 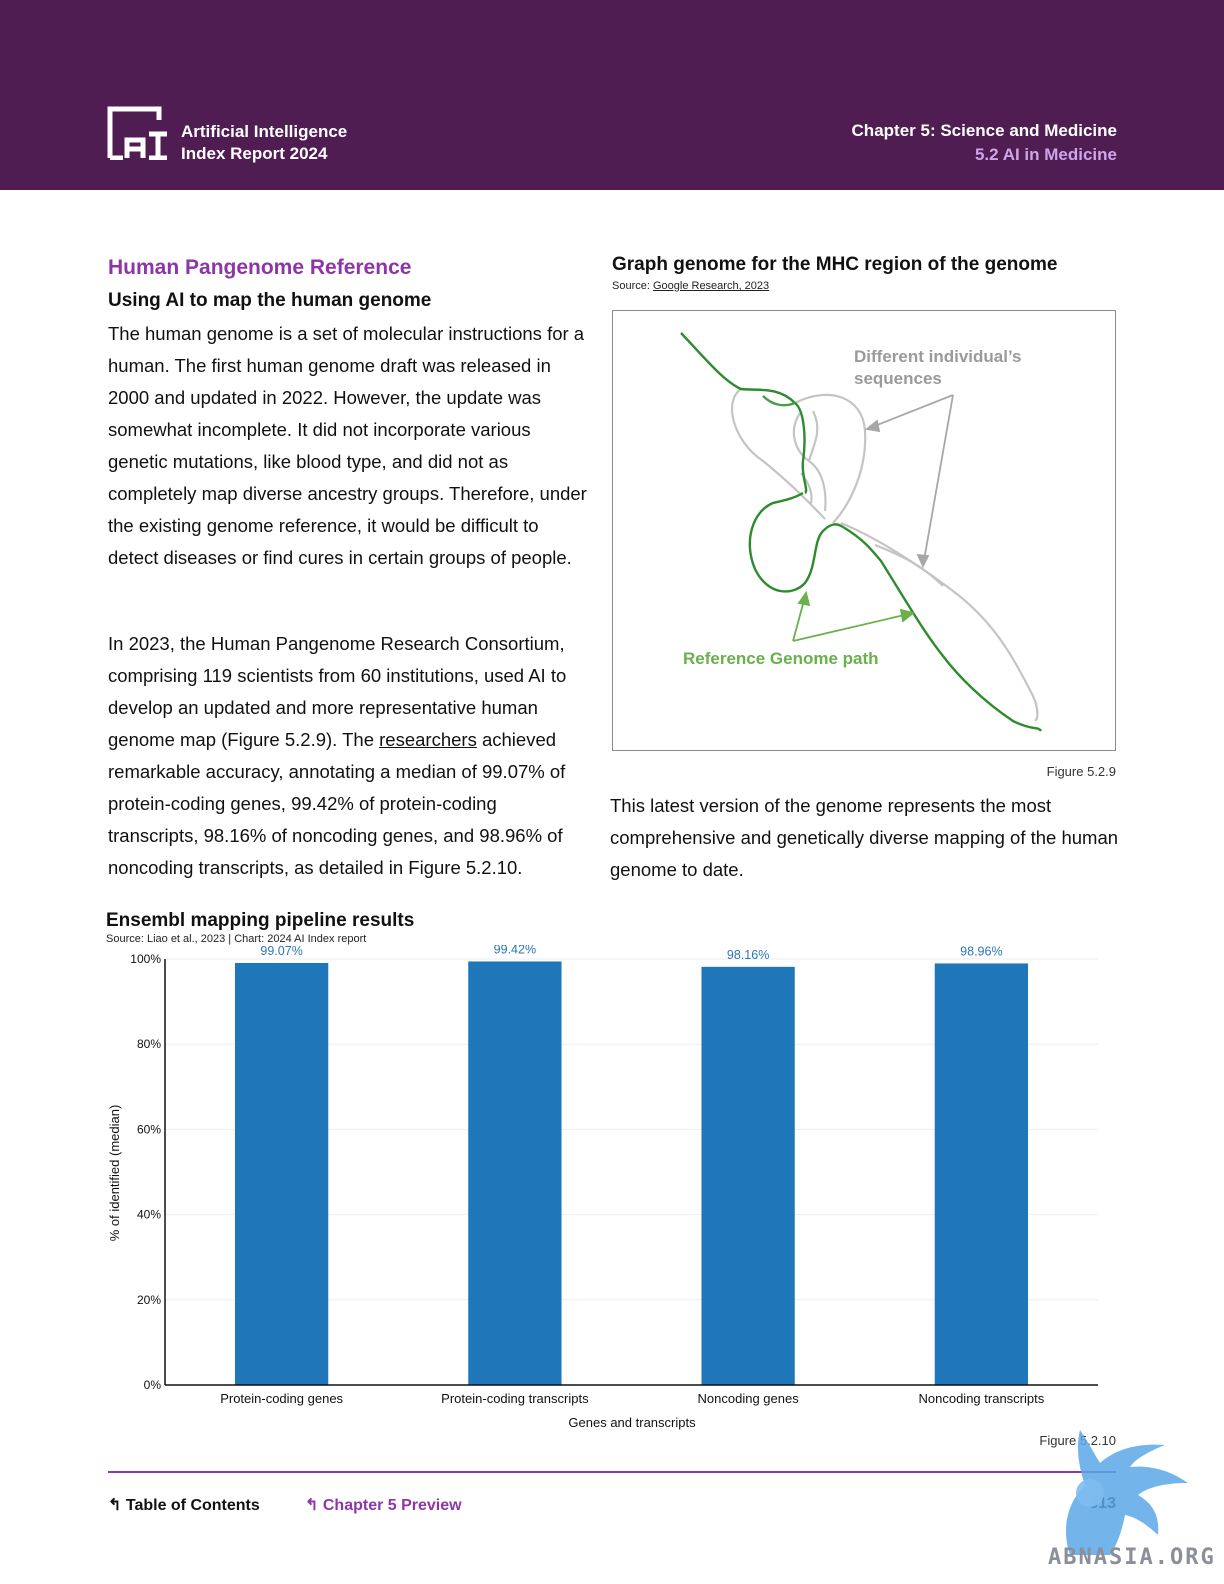 What do you see at coordinates (149, 1129) in the screenshot?
I see `y-tick-label: 60%` at bounding box center [149, 1129].